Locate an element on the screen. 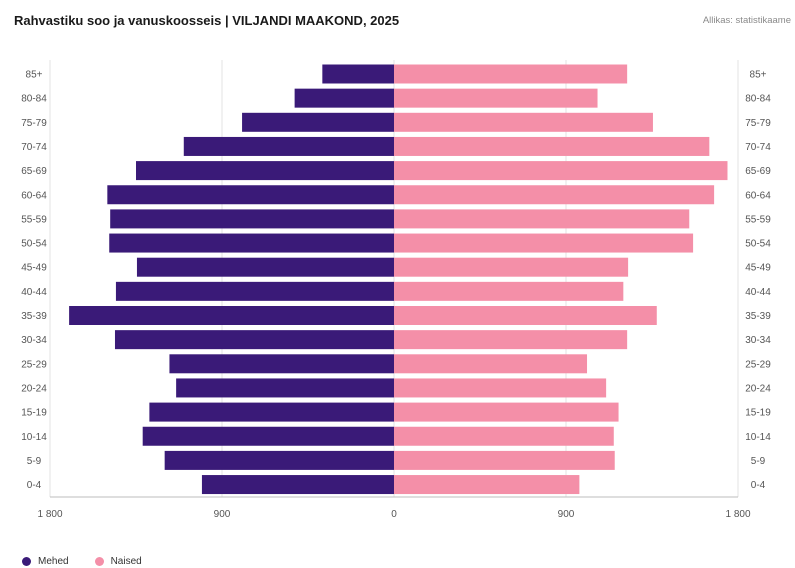 The image size is (795, 568). y-tick-label-right: 5-9 is located at coordinates (758, 461).